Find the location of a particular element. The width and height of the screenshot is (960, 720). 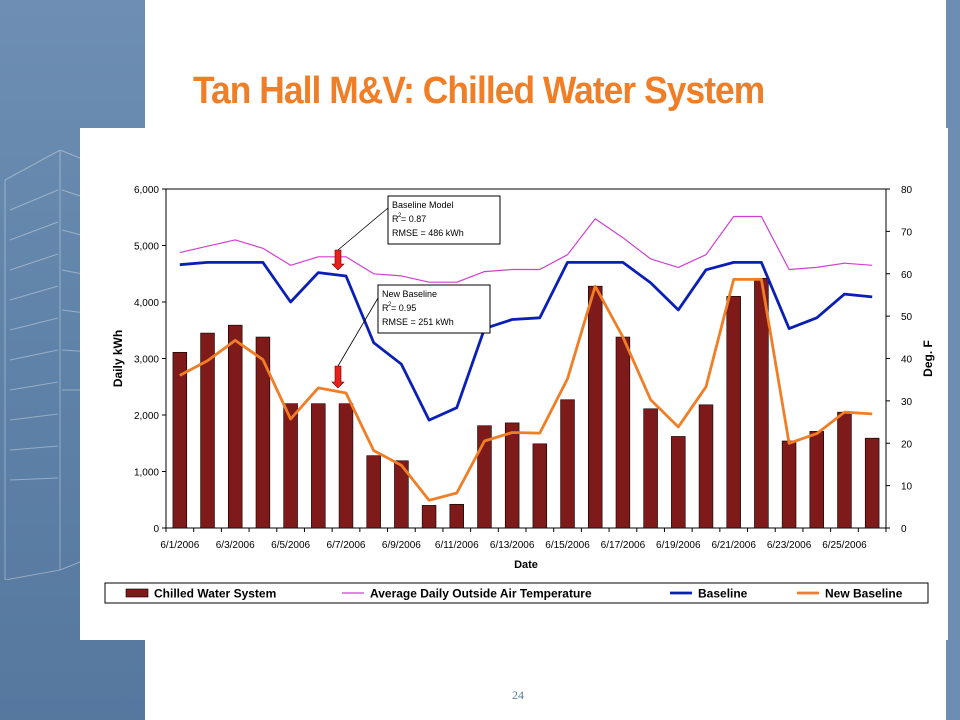

legend-label: New Baseline is located at coordinates (864, 594).